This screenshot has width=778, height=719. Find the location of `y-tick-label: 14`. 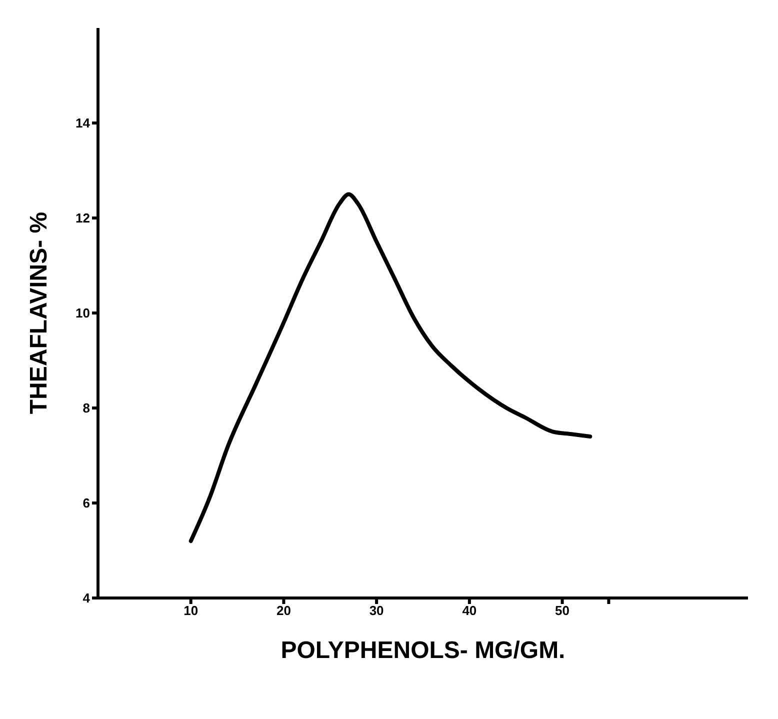

y-tick-label: 14 is located at coordinates (83, 123).